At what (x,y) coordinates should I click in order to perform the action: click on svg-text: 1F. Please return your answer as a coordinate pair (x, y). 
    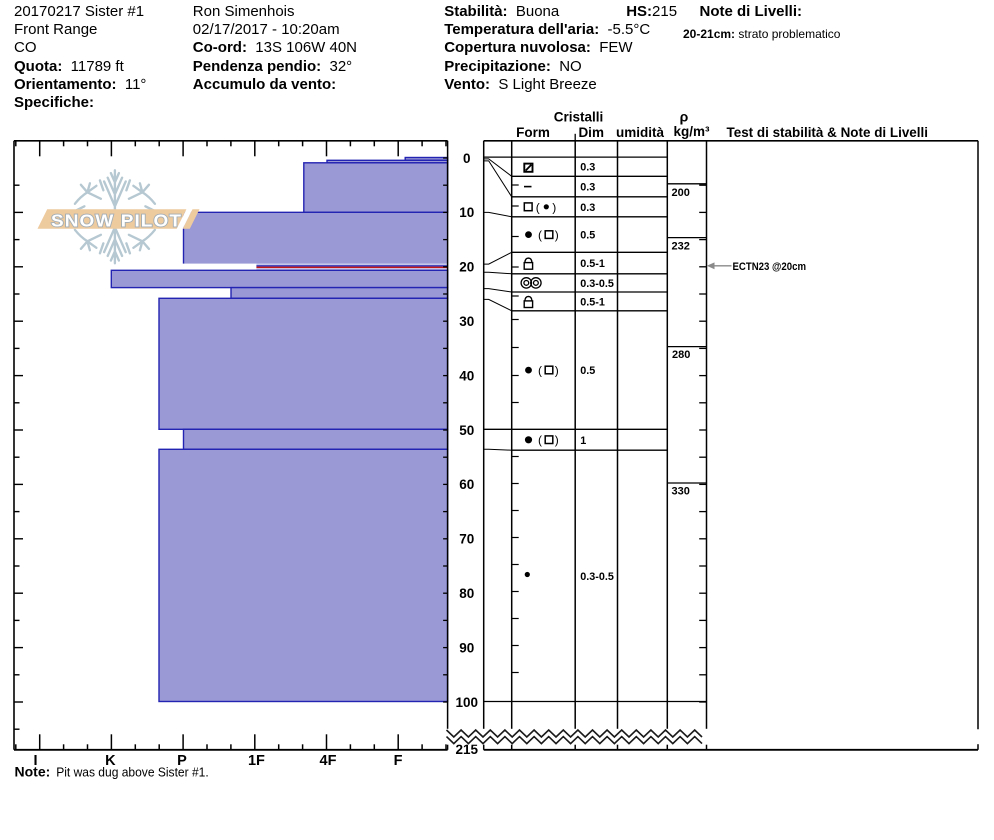
    Looking at the image, I should click on (256, 761).